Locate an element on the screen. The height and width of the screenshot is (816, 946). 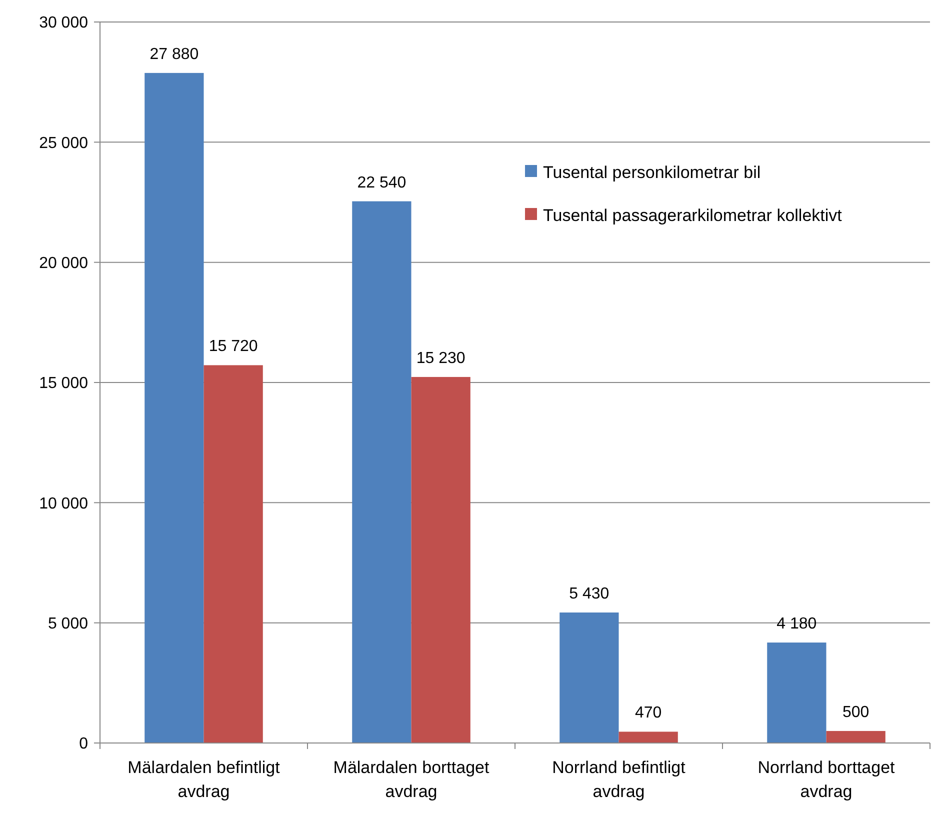
data-label: 27 880 is located at coordinates (174, 54).